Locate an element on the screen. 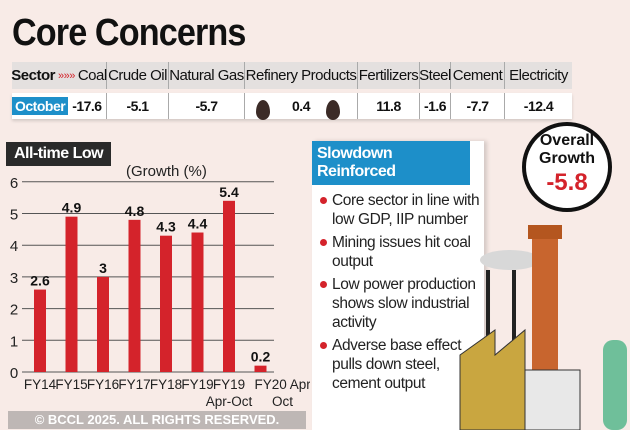 The image size is (630, 430). data-label: 0.2 is located at coordinates (261, 357).